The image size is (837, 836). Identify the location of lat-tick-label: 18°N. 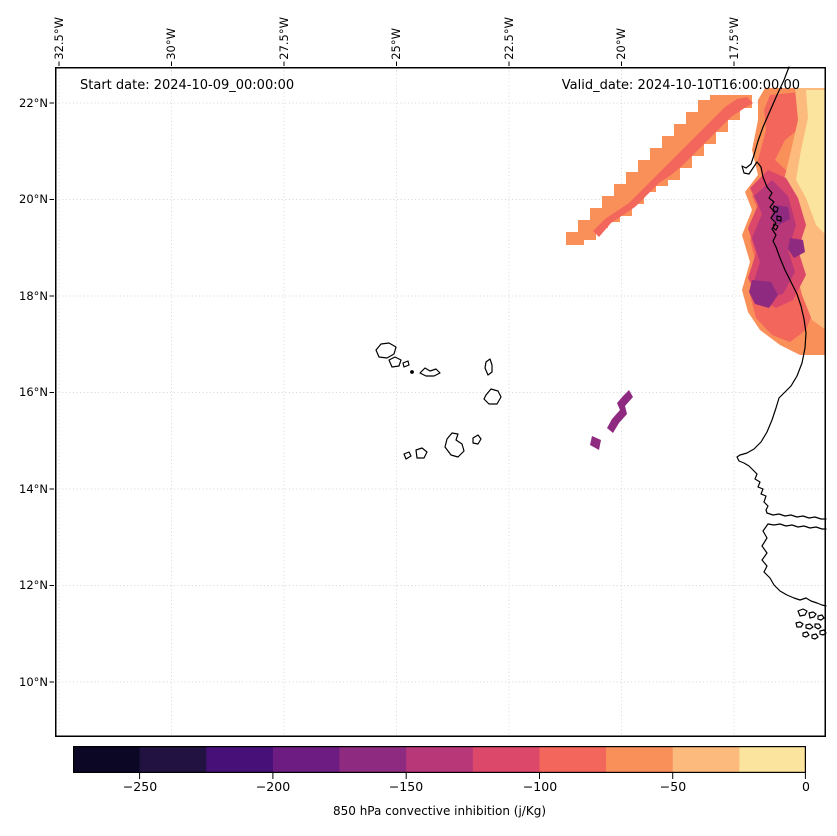
(33, 296).